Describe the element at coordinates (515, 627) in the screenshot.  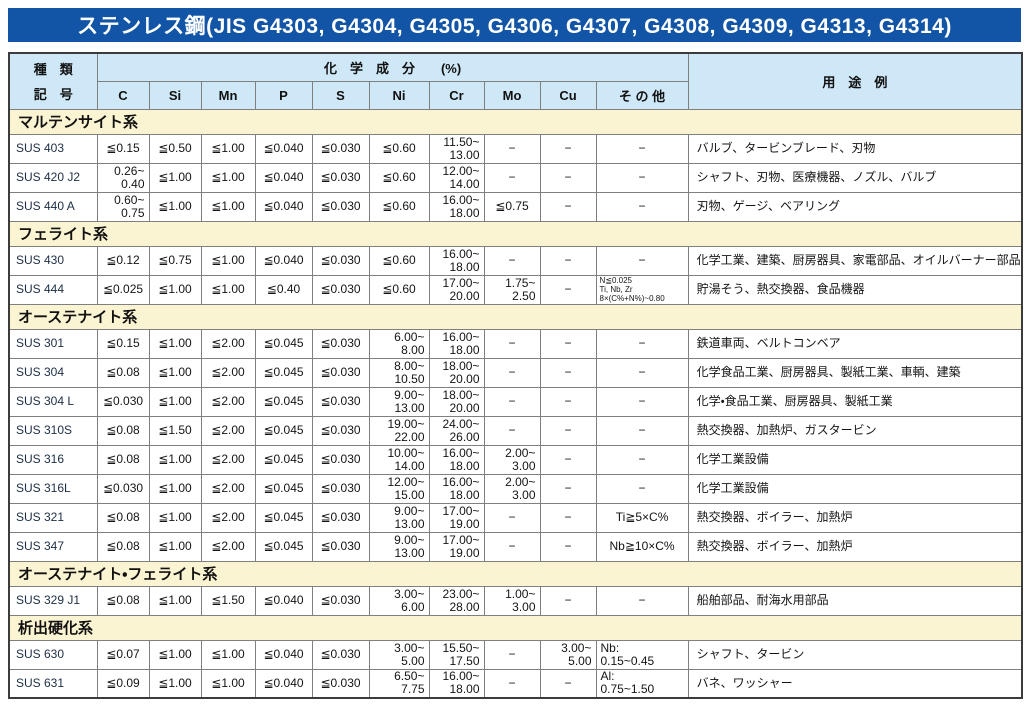
I see `section-header-row: 析出硬化系` at that location.